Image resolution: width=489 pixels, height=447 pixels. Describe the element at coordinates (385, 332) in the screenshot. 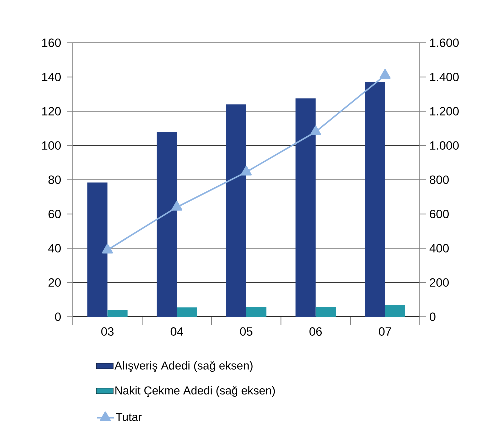

I see `x-tick-label: 07` at that location.